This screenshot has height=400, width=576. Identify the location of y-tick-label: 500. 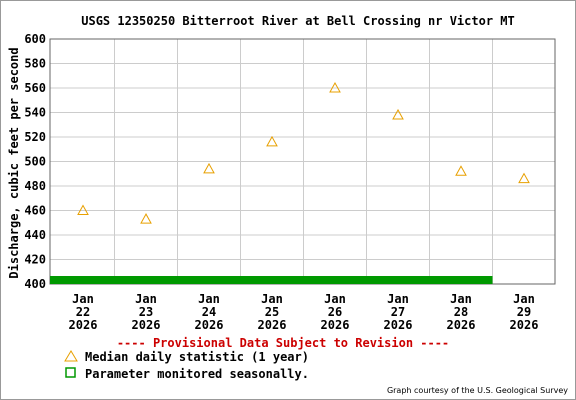
(35, 162).